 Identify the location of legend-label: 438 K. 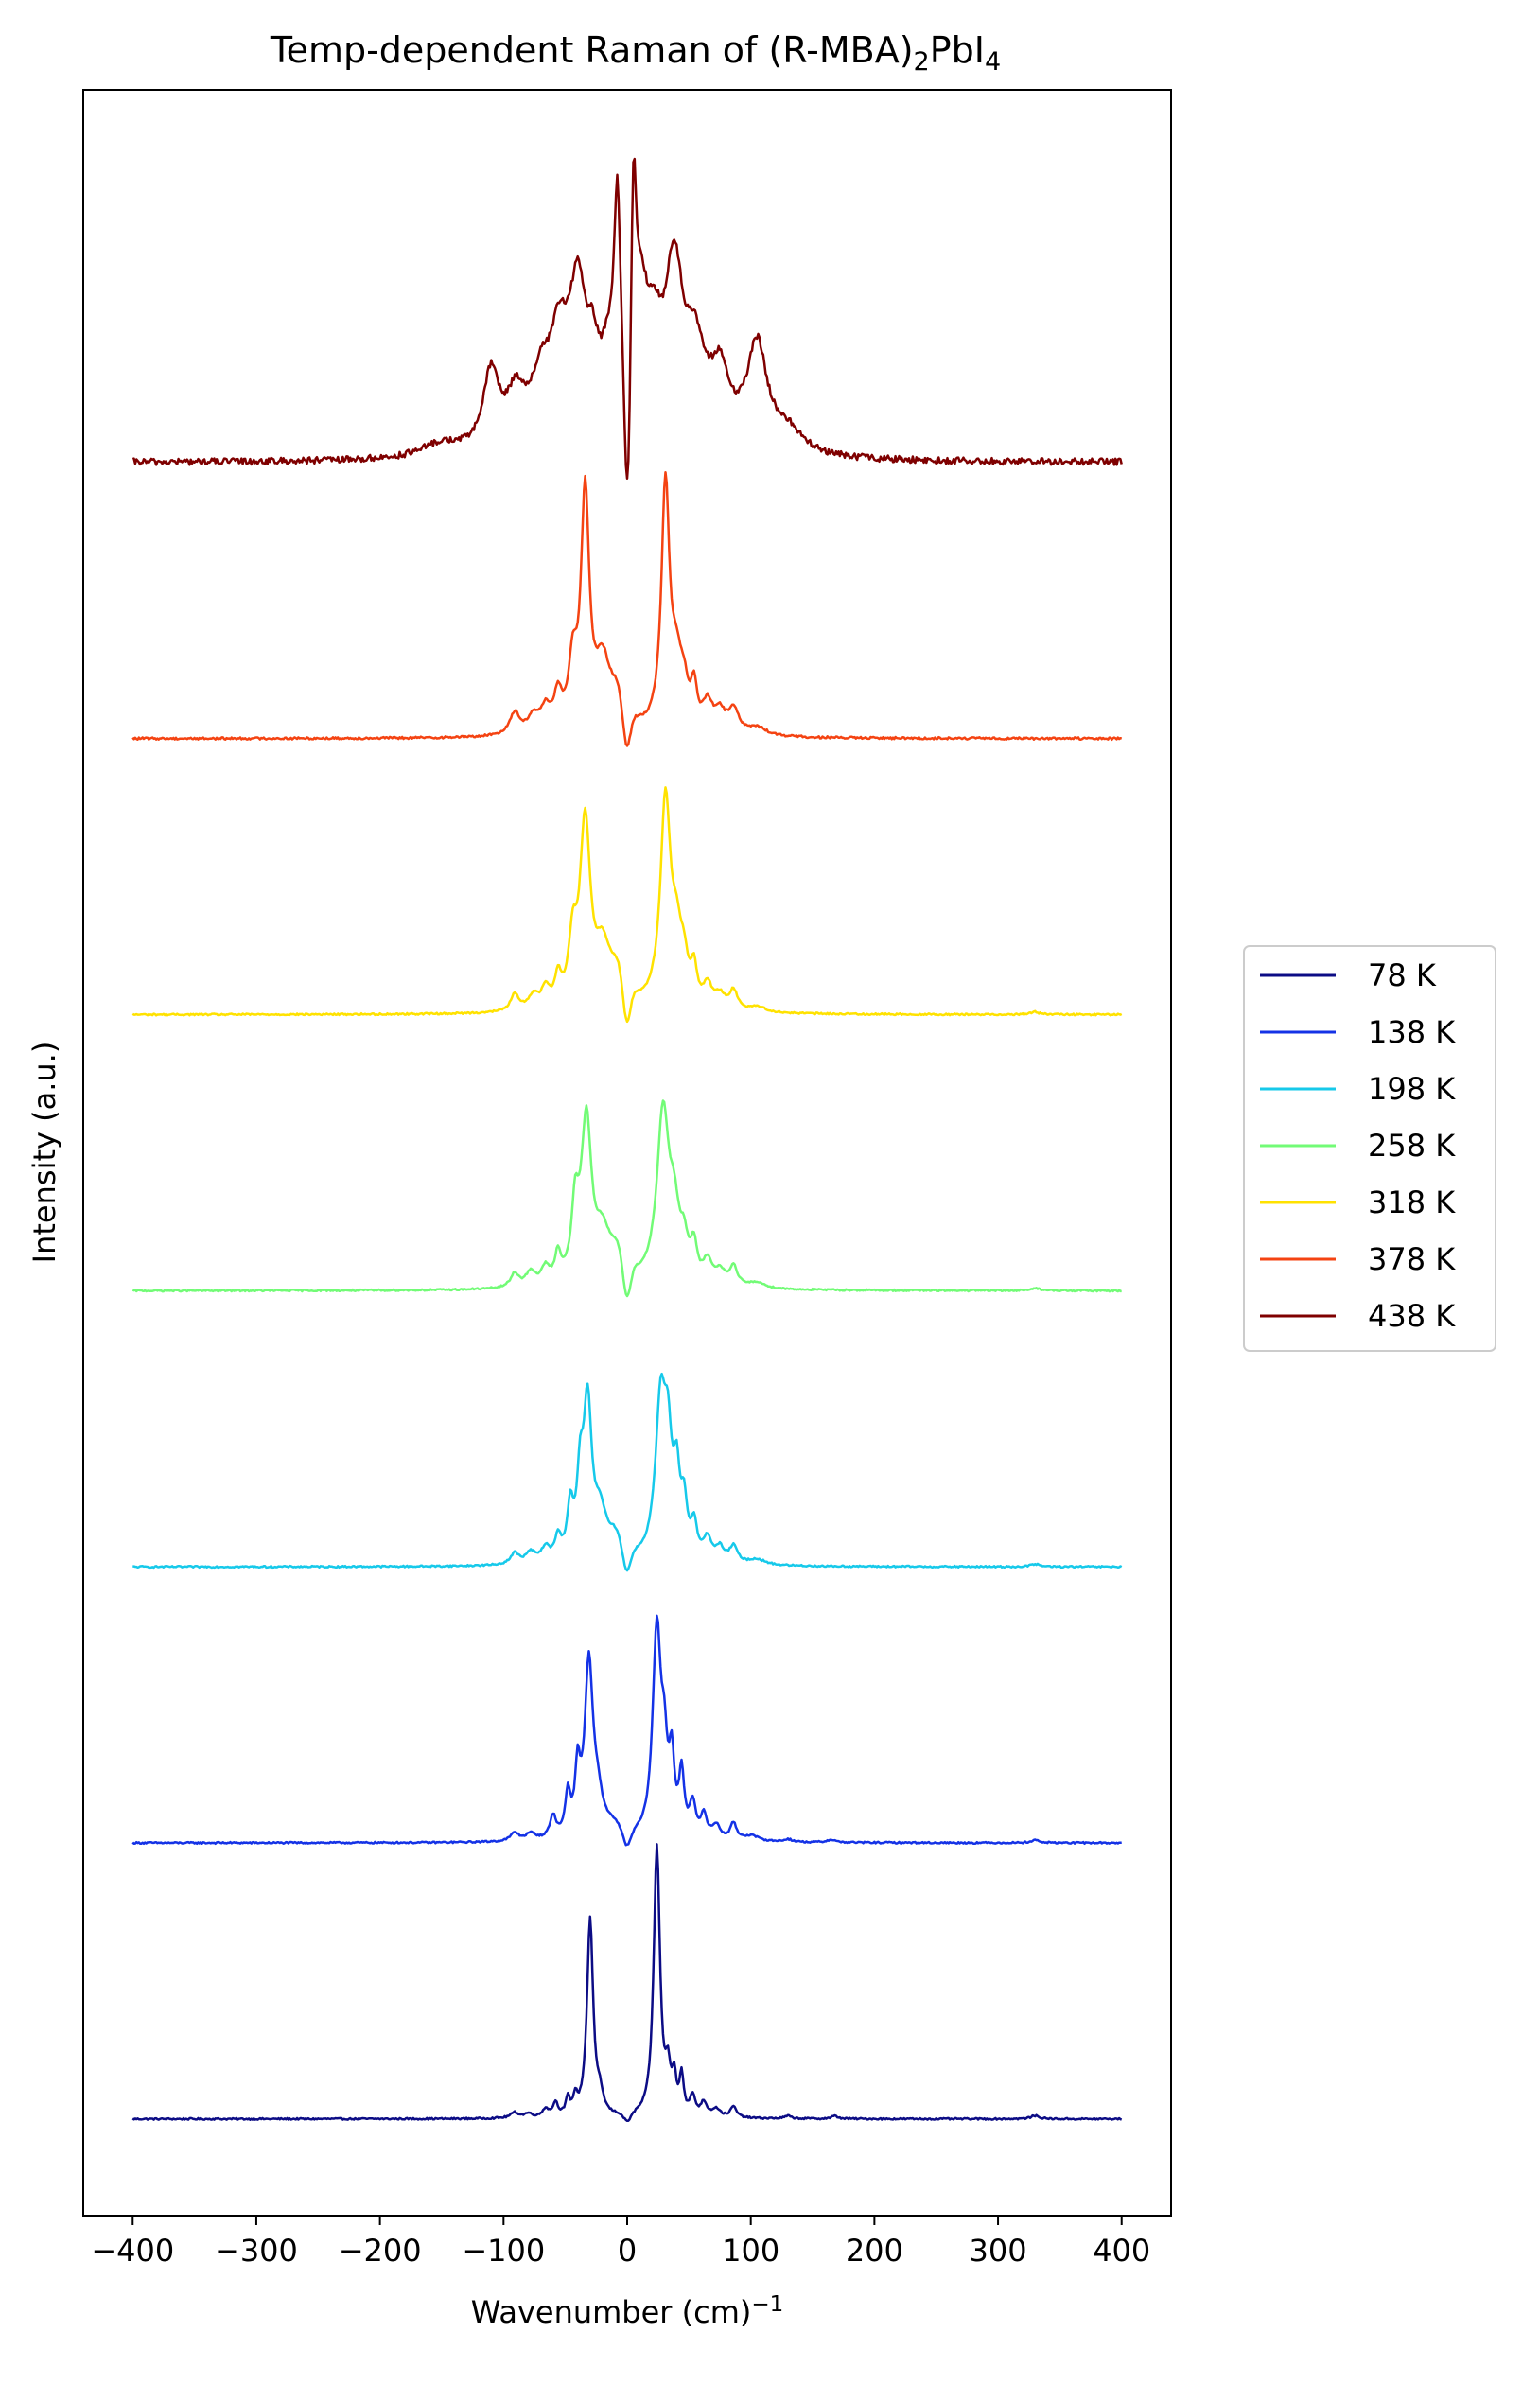
(1412, 1316).